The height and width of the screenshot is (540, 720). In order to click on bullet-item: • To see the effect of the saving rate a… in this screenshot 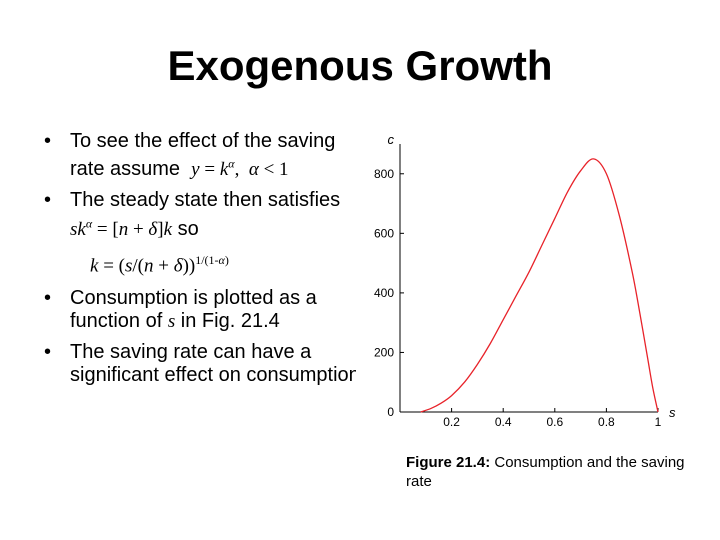, I will do `click(200, 155)`.